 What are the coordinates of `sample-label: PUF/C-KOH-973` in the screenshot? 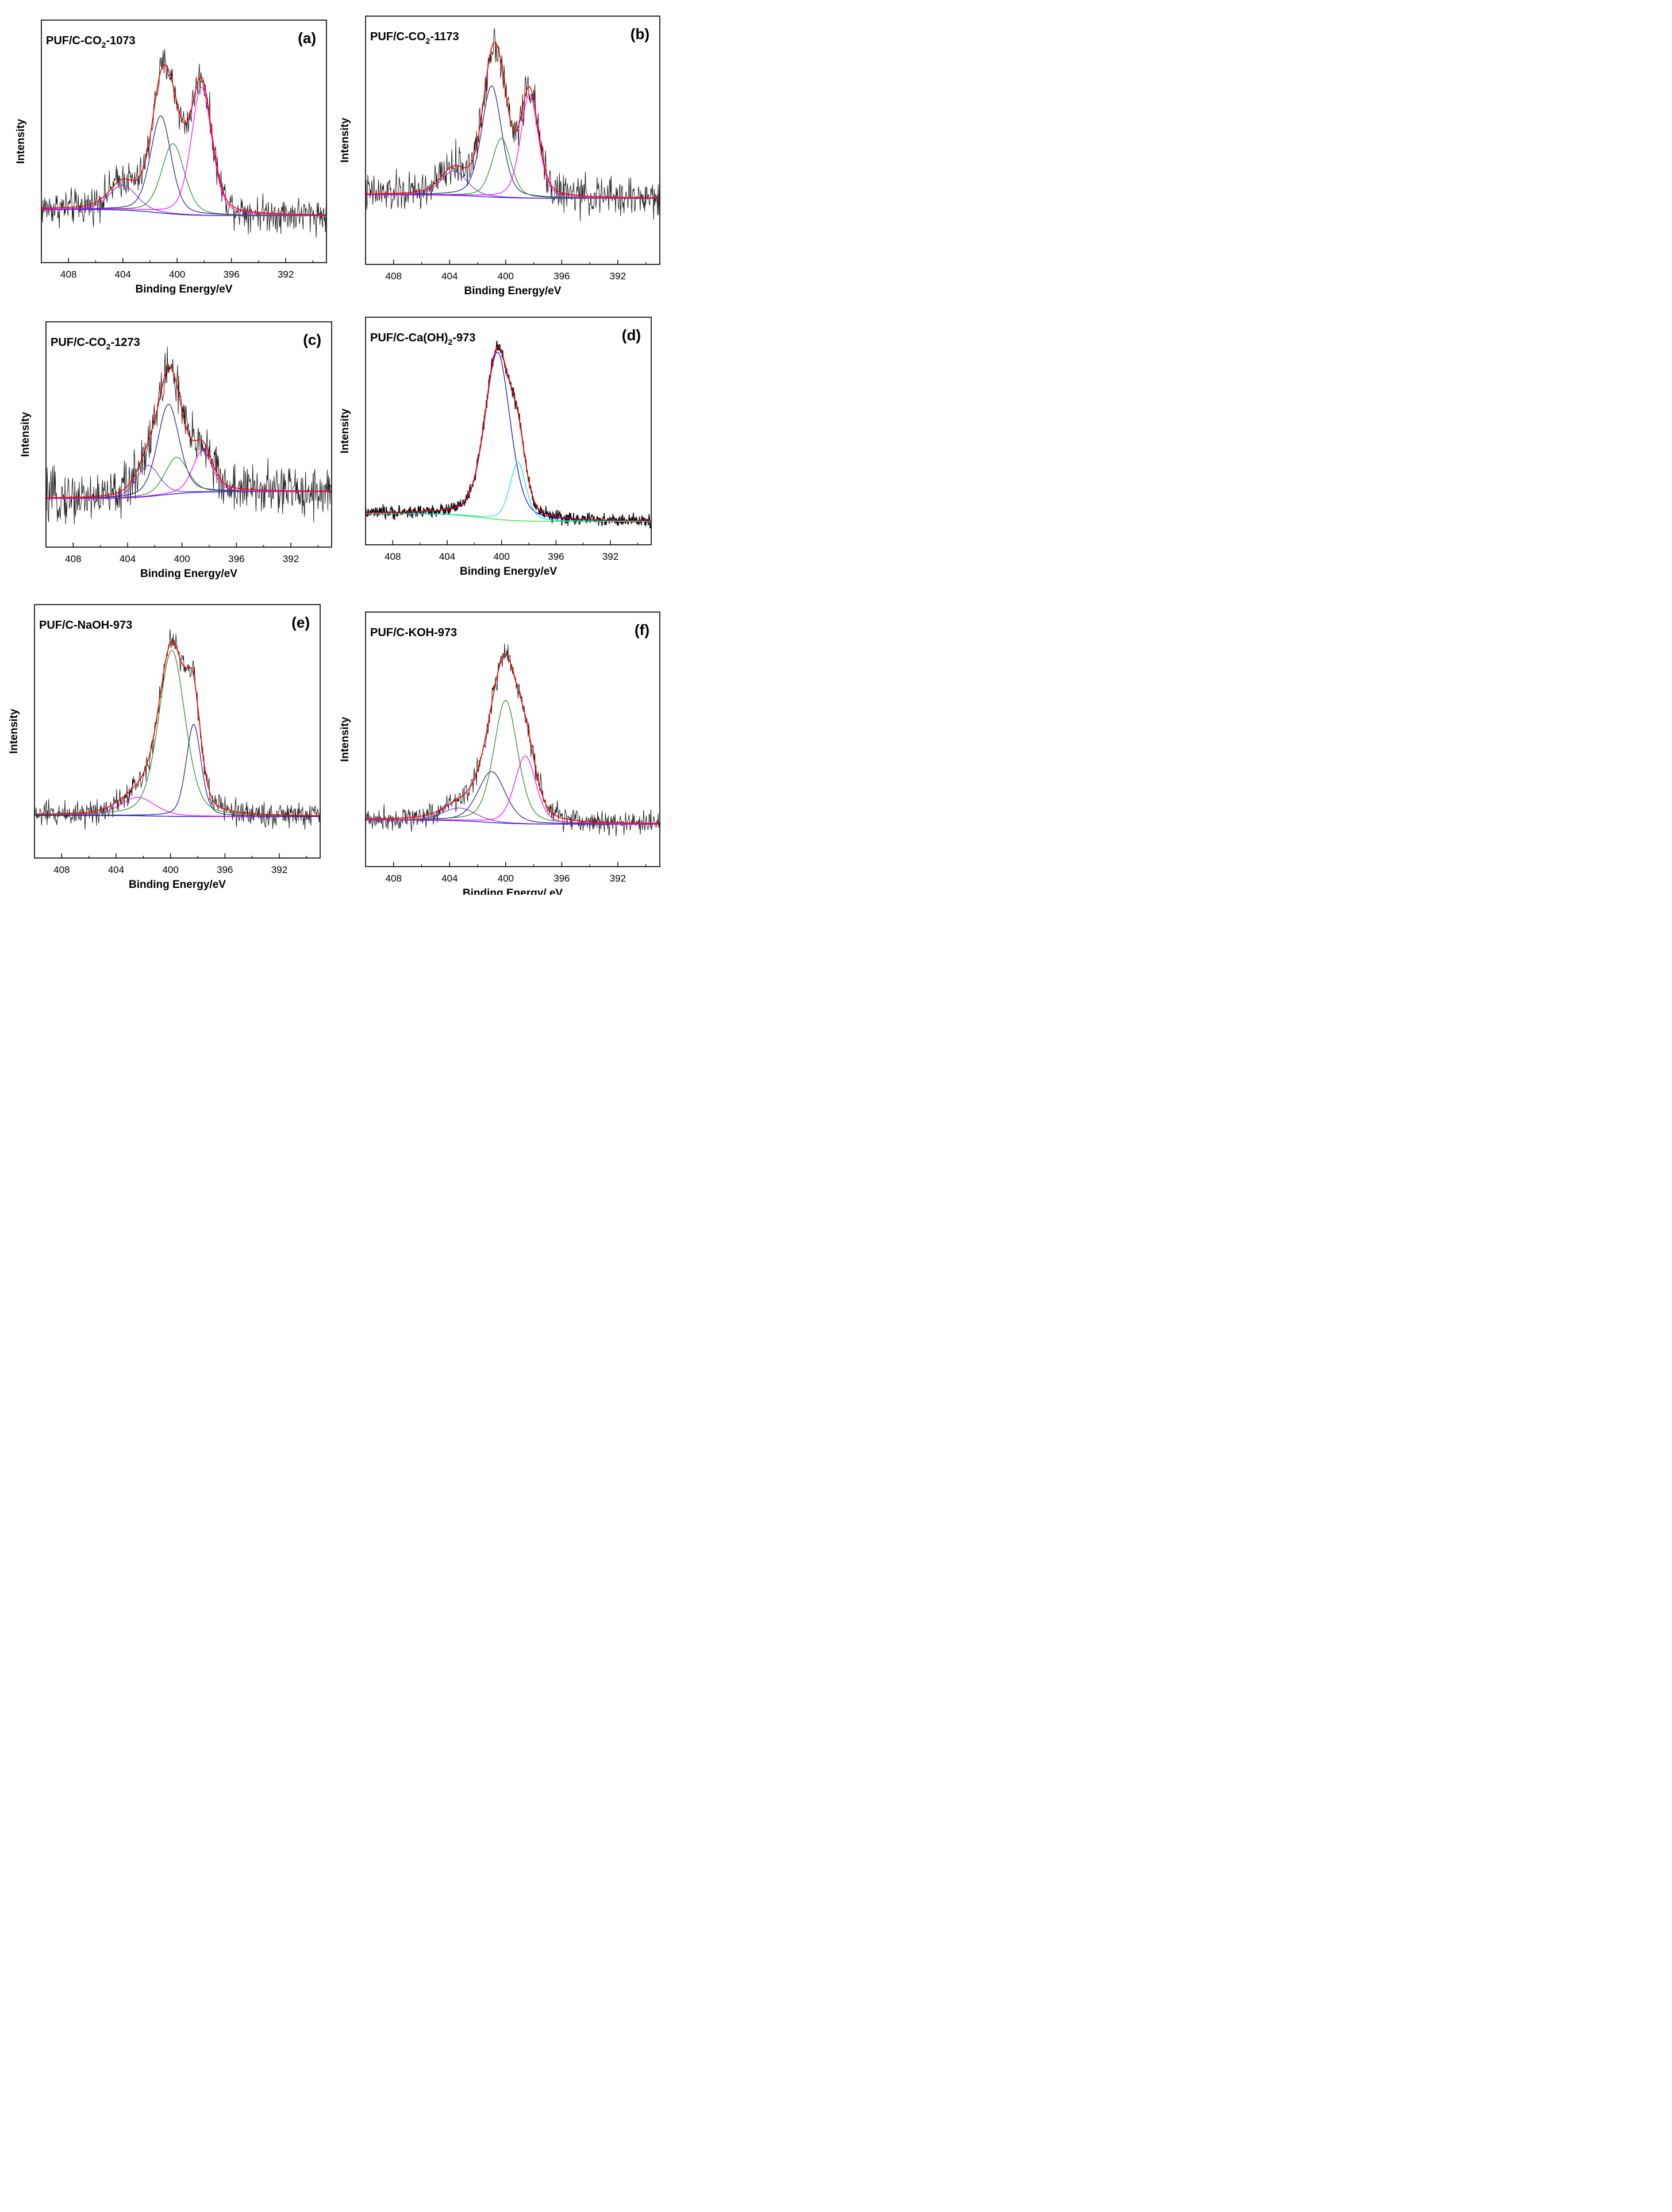 It's located at (413, 632).